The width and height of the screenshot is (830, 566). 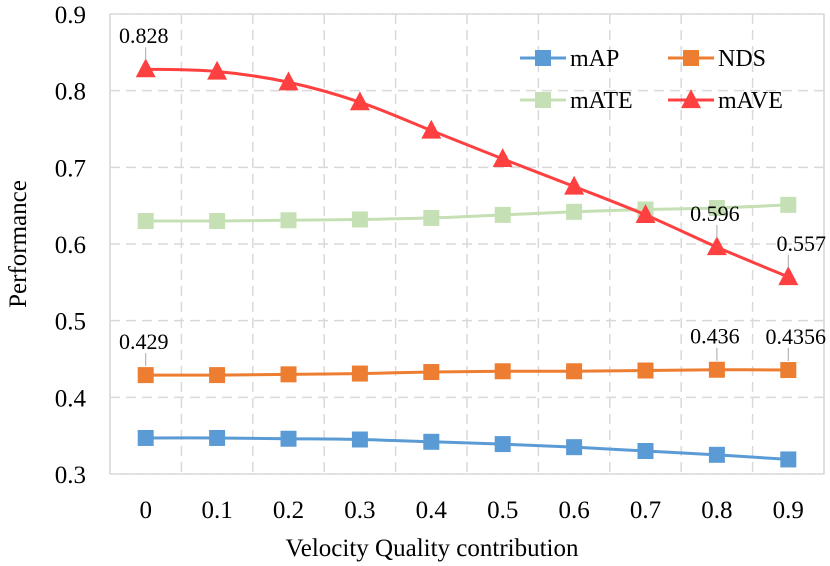 What do you see at coordinates (716, 510) in the screenshot?
I see `x-tick-label: 0.8` at bounding box center [716, 510].